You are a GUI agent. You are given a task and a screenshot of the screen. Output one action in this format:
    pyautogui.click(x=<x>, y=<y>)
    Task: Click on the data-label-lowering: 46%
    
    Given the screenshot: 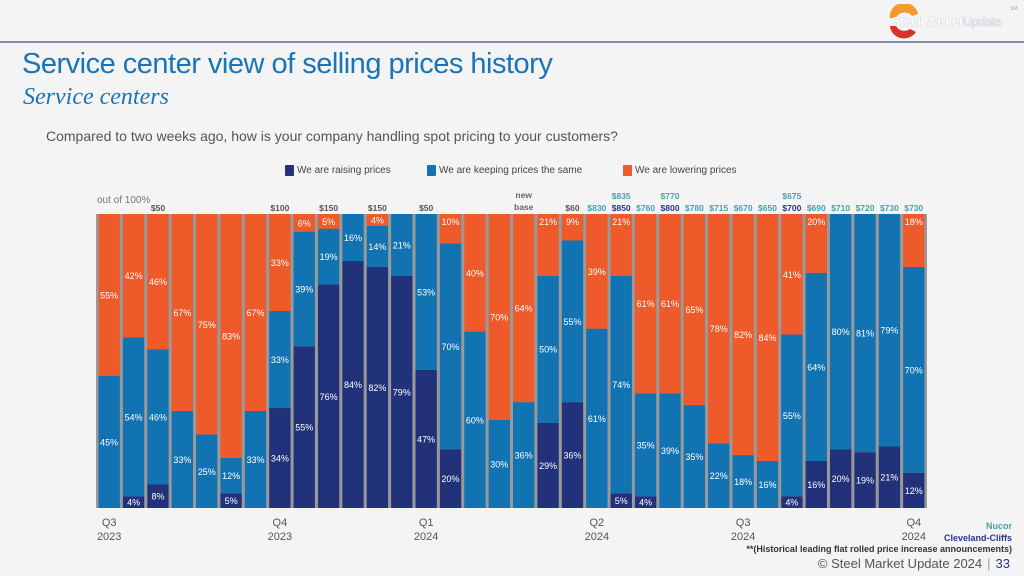 What is the action you would take?
    pyautogui.click(x=158, y=282)
    